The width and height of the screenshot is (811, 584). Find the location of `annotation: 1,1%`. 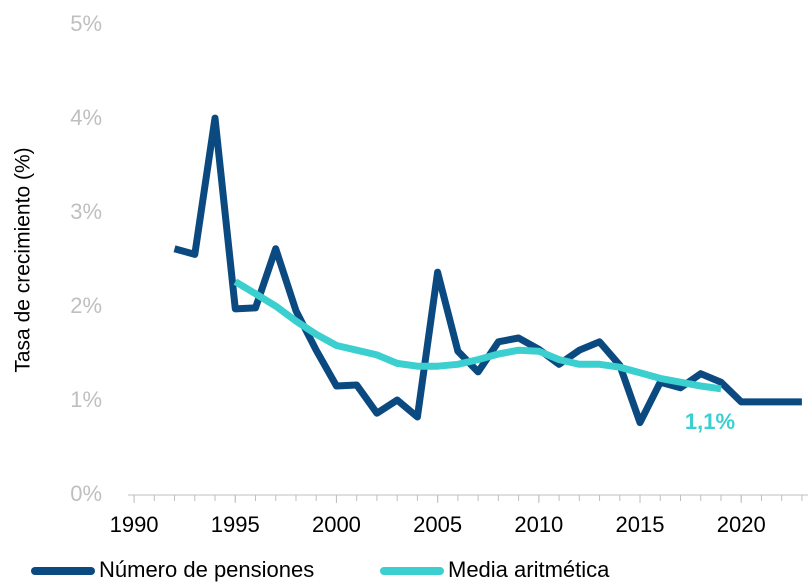

annotation: 1,1% is located at coordinates (710, 421).